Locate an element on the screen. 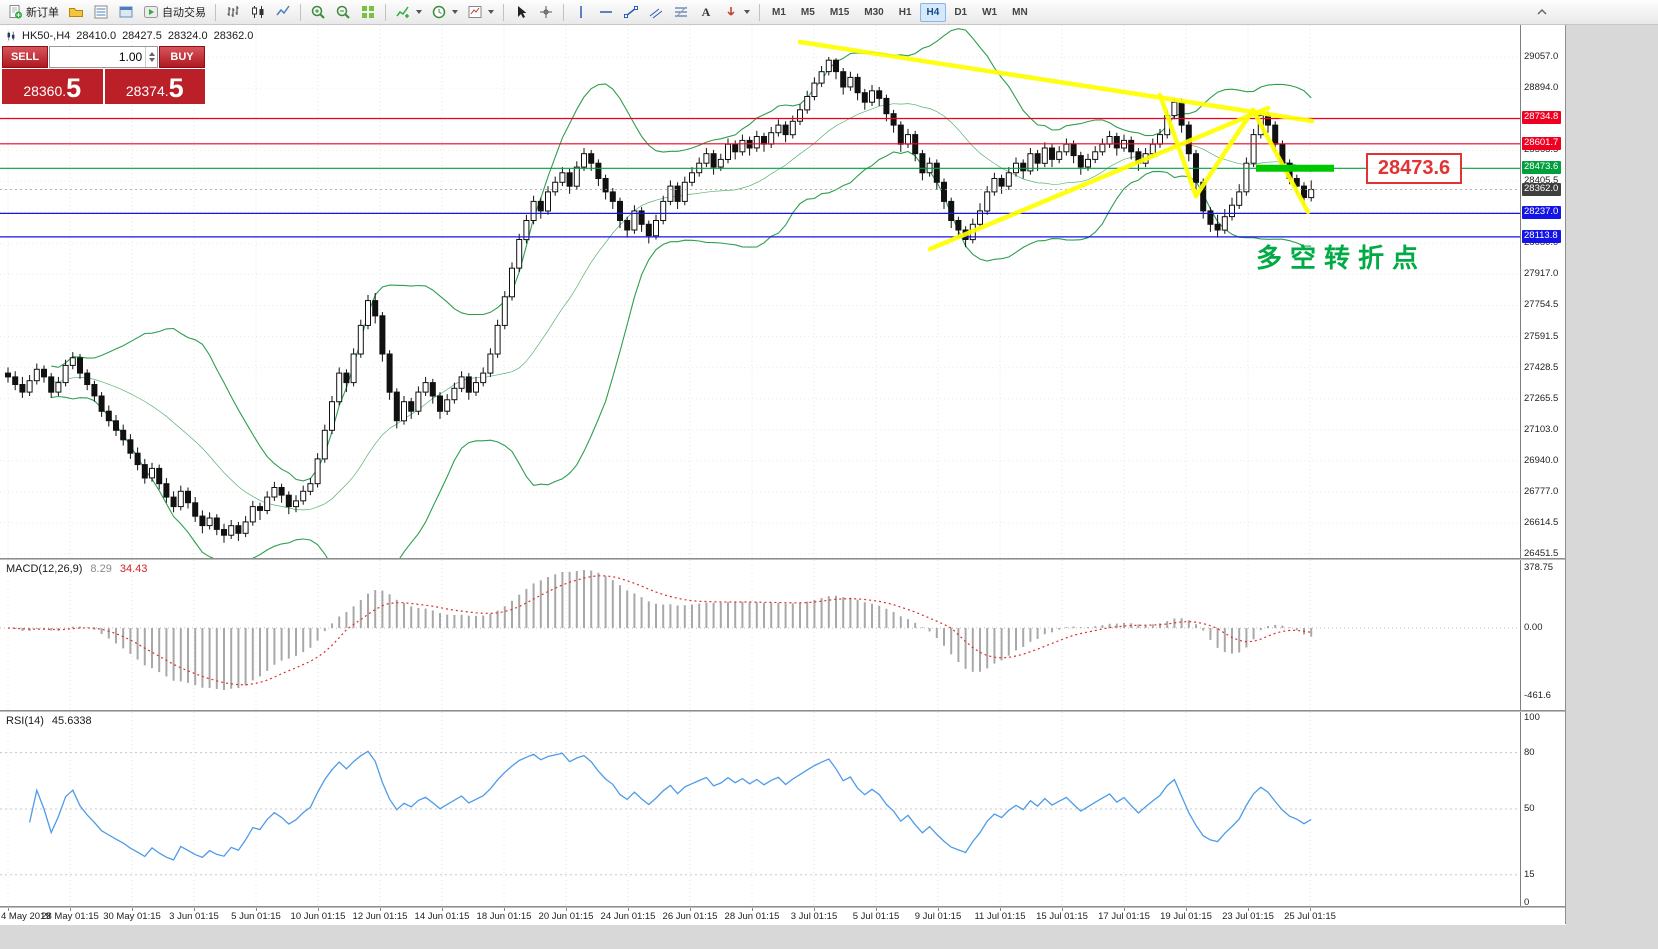 This screenshot has height=949, width=1658. buy-button: BUY is located at coordinates (182, 57).